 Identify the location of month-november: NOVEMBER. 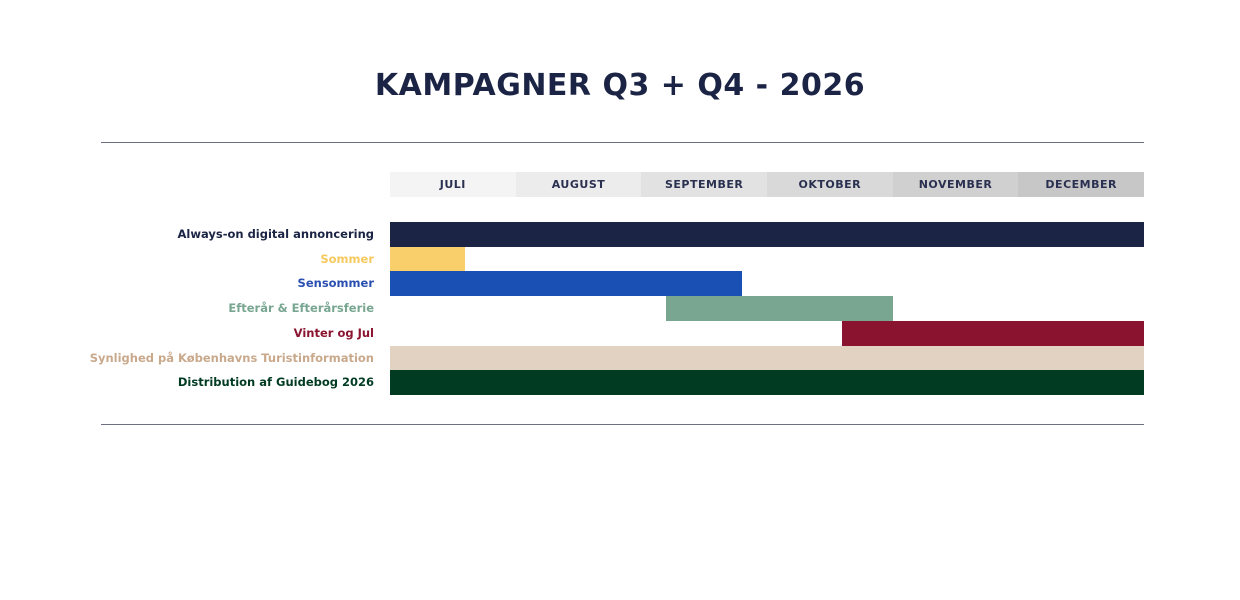
(955, 184).